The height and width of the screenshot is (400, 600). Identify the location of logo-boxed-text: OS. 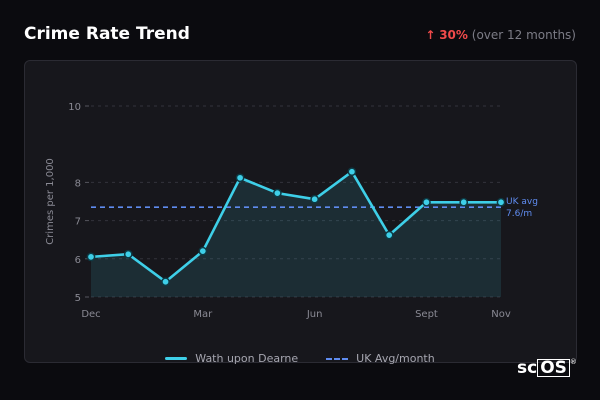
(553, 368).